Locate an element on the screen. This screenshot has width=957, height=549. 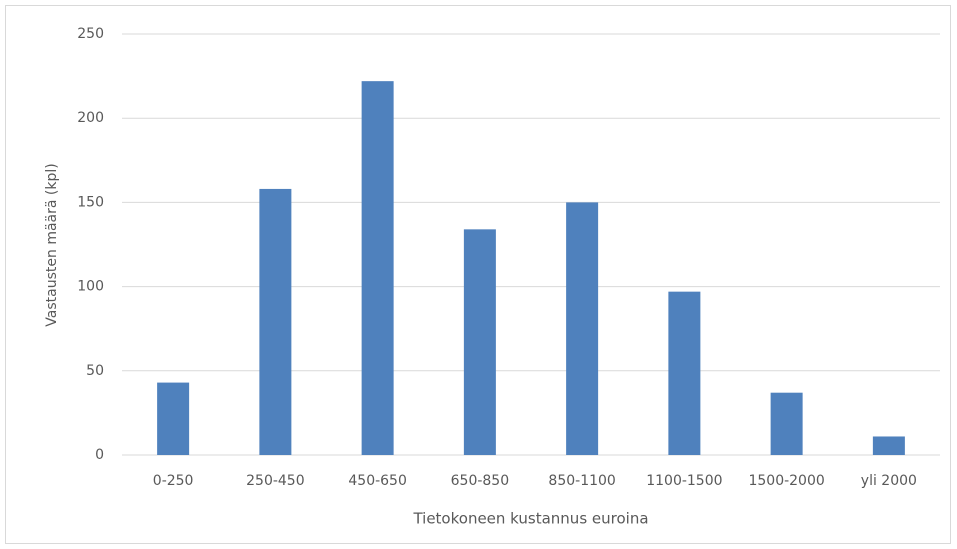
x-tick-label: 1500-2000 is located at coordinates (786, 481).